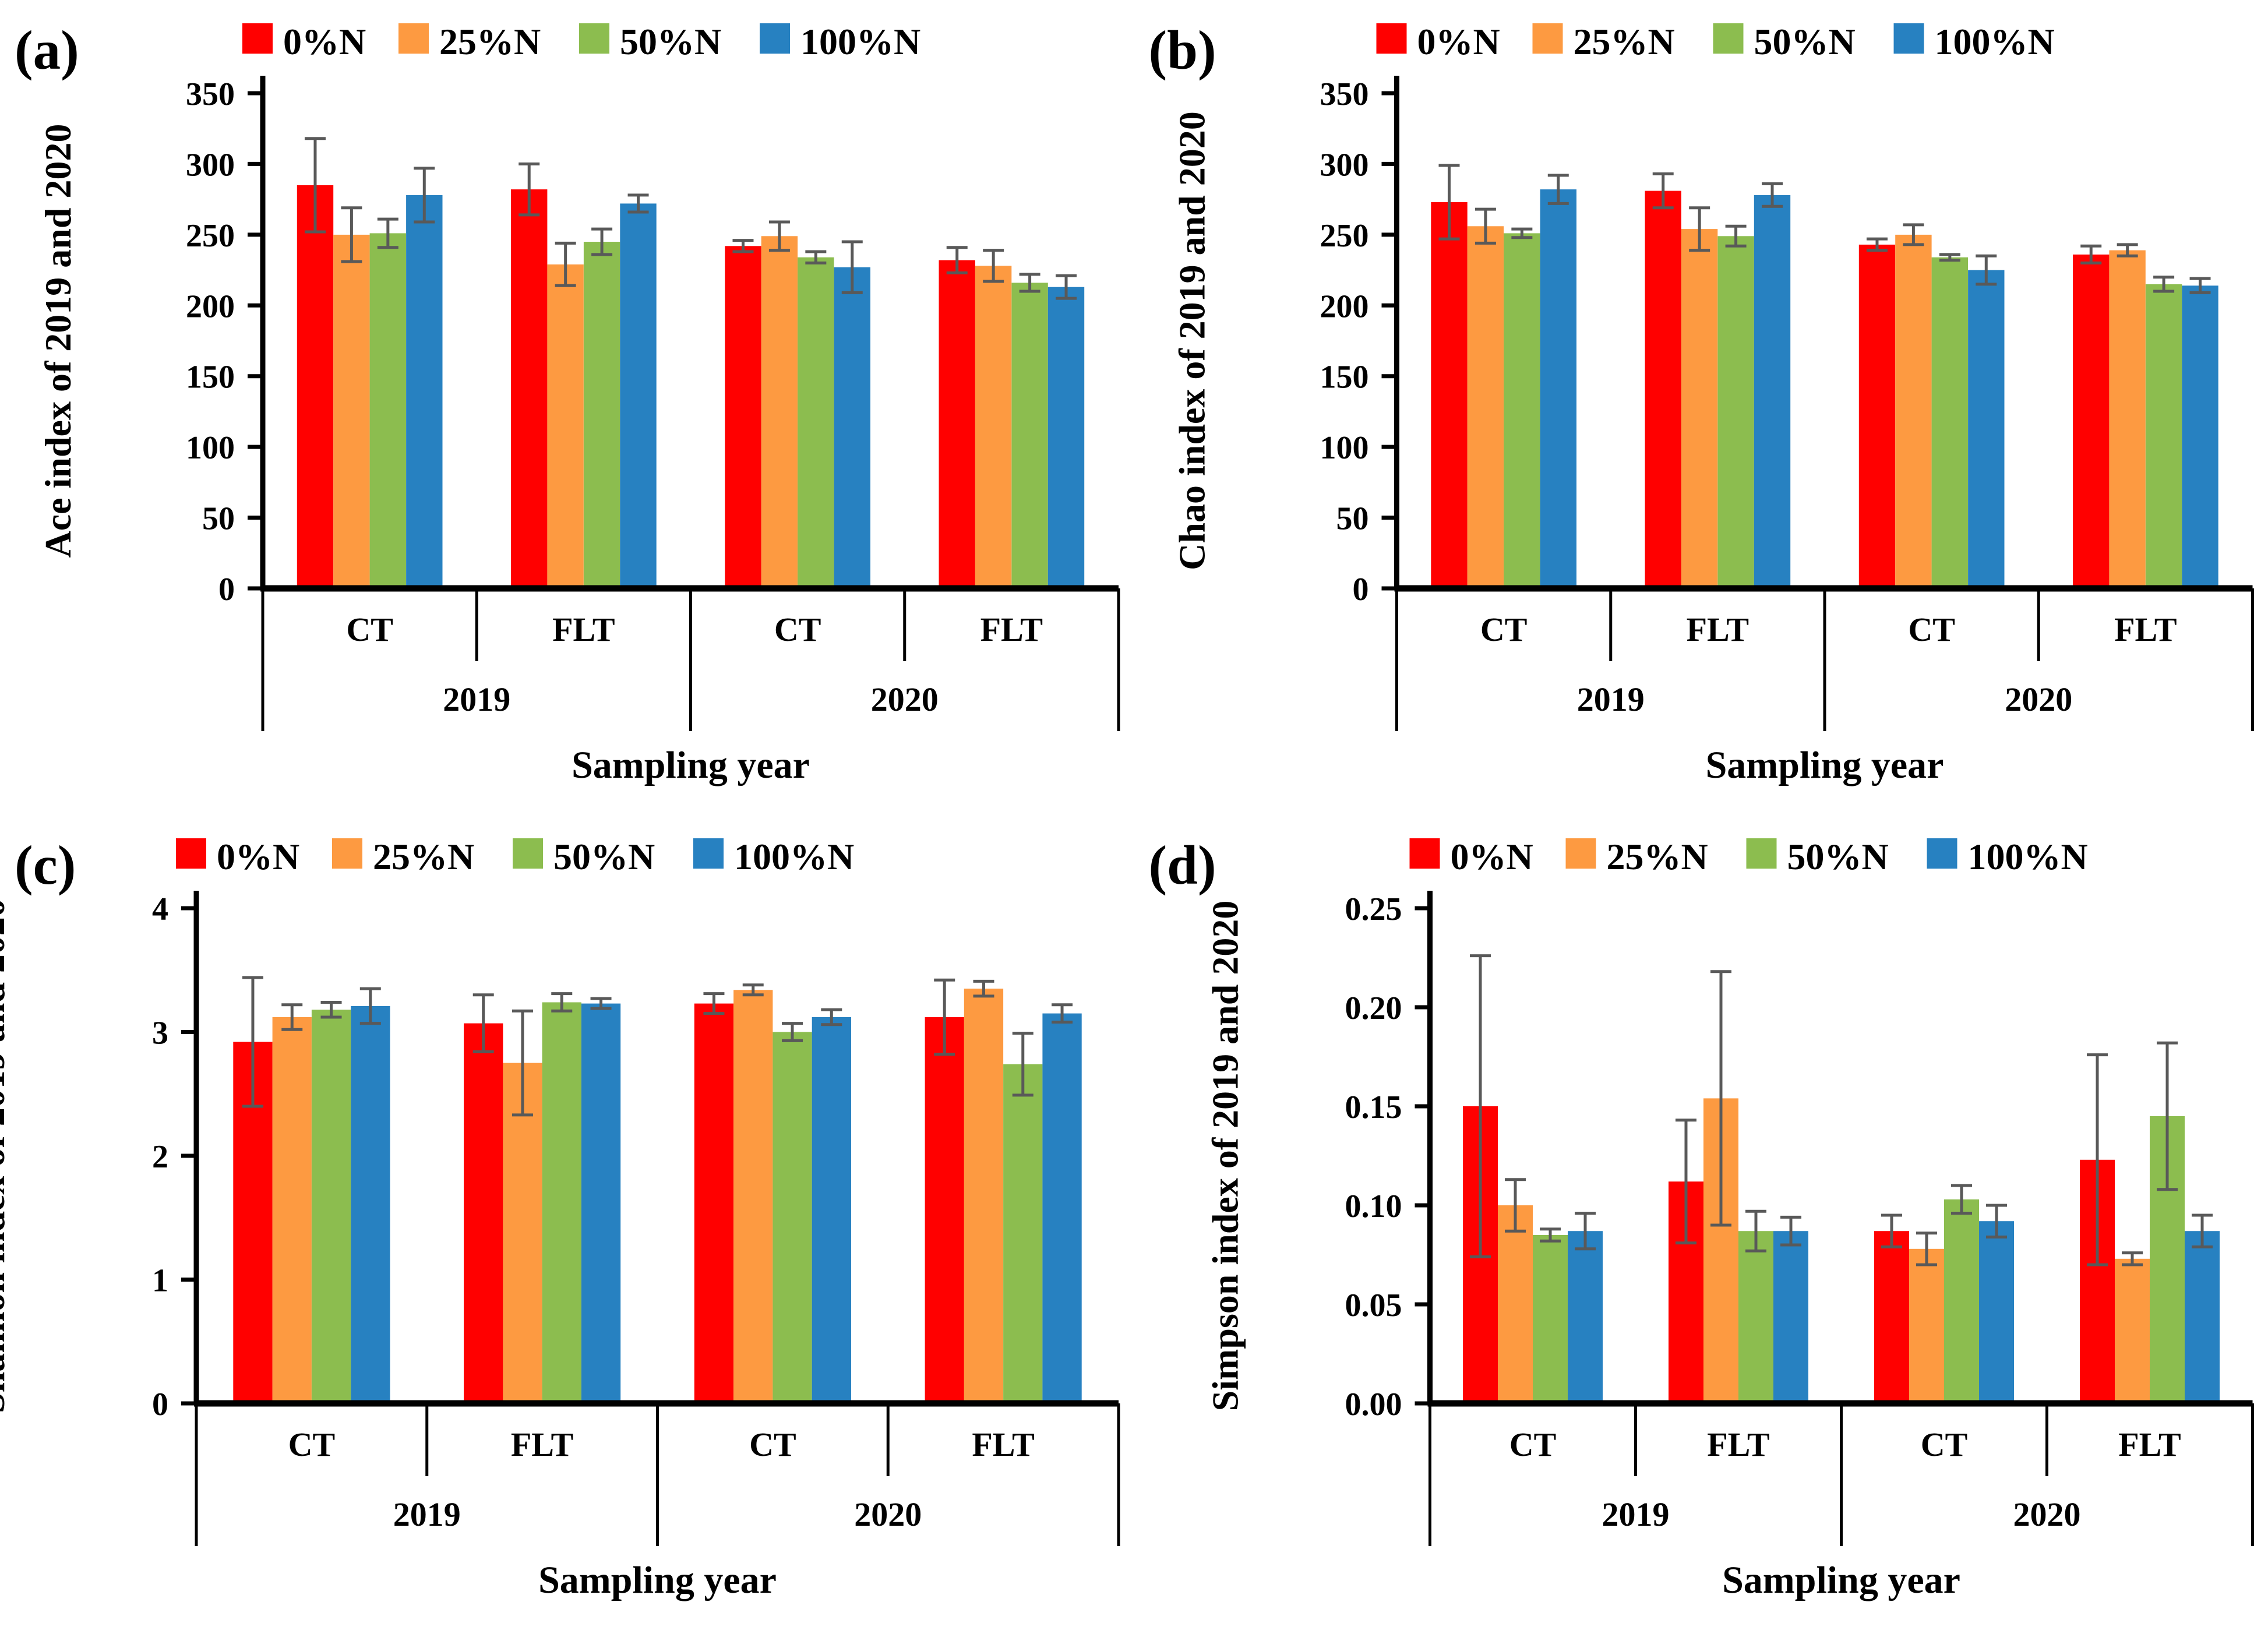  I want to click on y-tick-label: 250, so click(1344, 236).